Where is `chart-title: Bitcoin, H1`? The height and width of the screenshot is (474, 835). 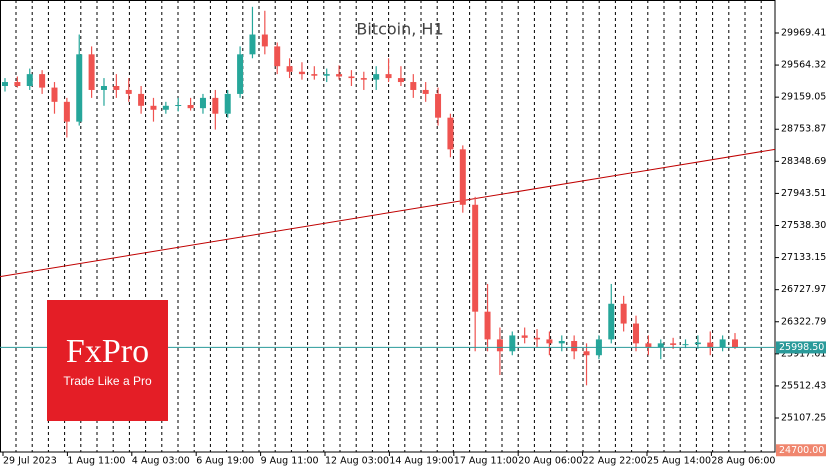
chart-title: Bitcoin, H1 is located at coordinates (399, 29).